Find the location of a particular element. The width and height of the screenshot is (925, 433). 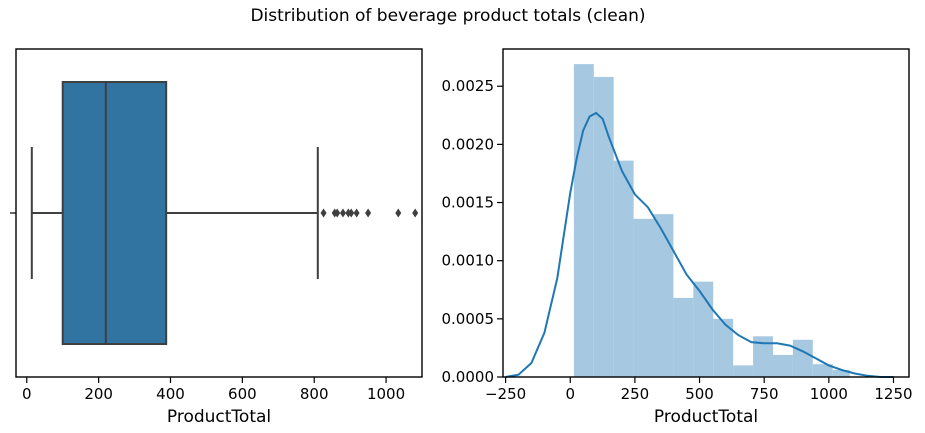

boxplot-x-axis-label: ProductTotal is located at coordinates (219, 417).